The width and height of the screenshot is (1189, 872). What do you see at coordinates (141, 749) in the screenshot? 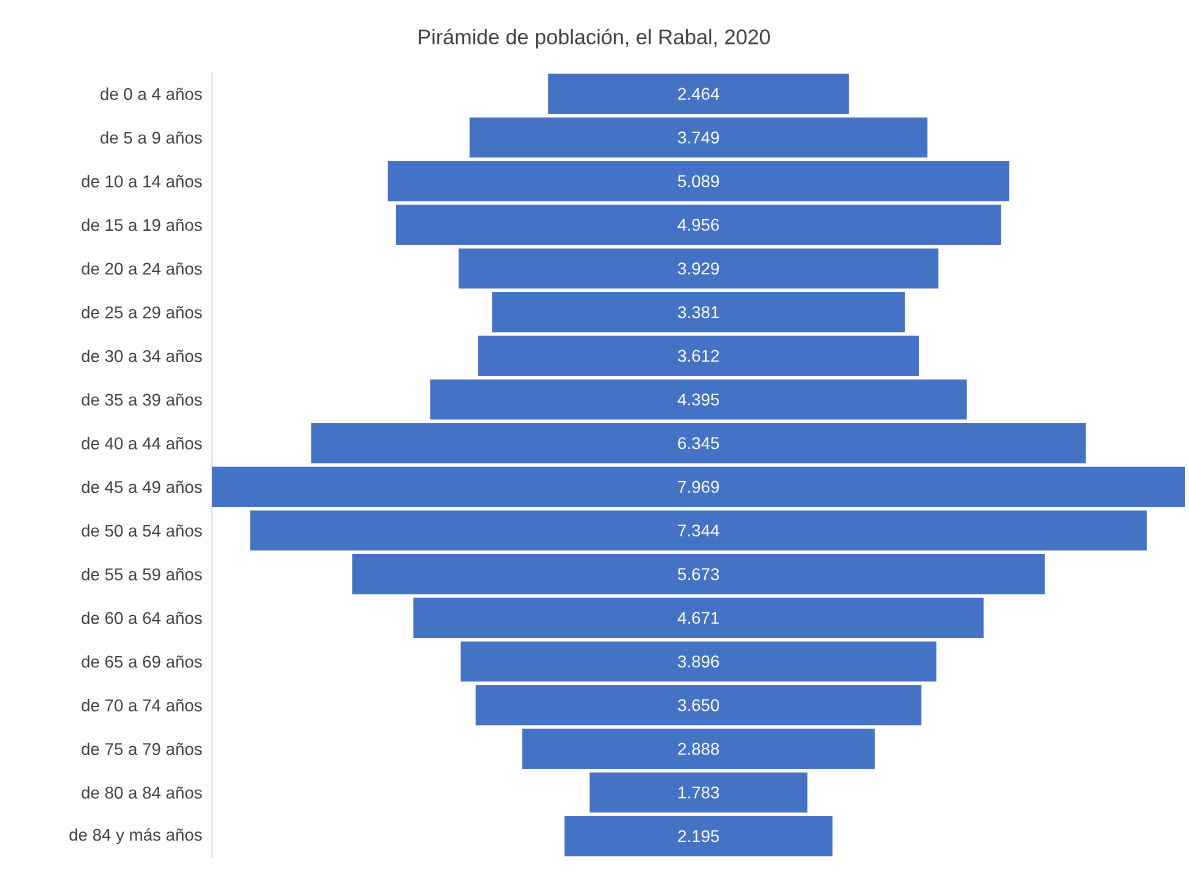
I see `category-label: de 75 a 79 años` at bounding box center [141, 749].